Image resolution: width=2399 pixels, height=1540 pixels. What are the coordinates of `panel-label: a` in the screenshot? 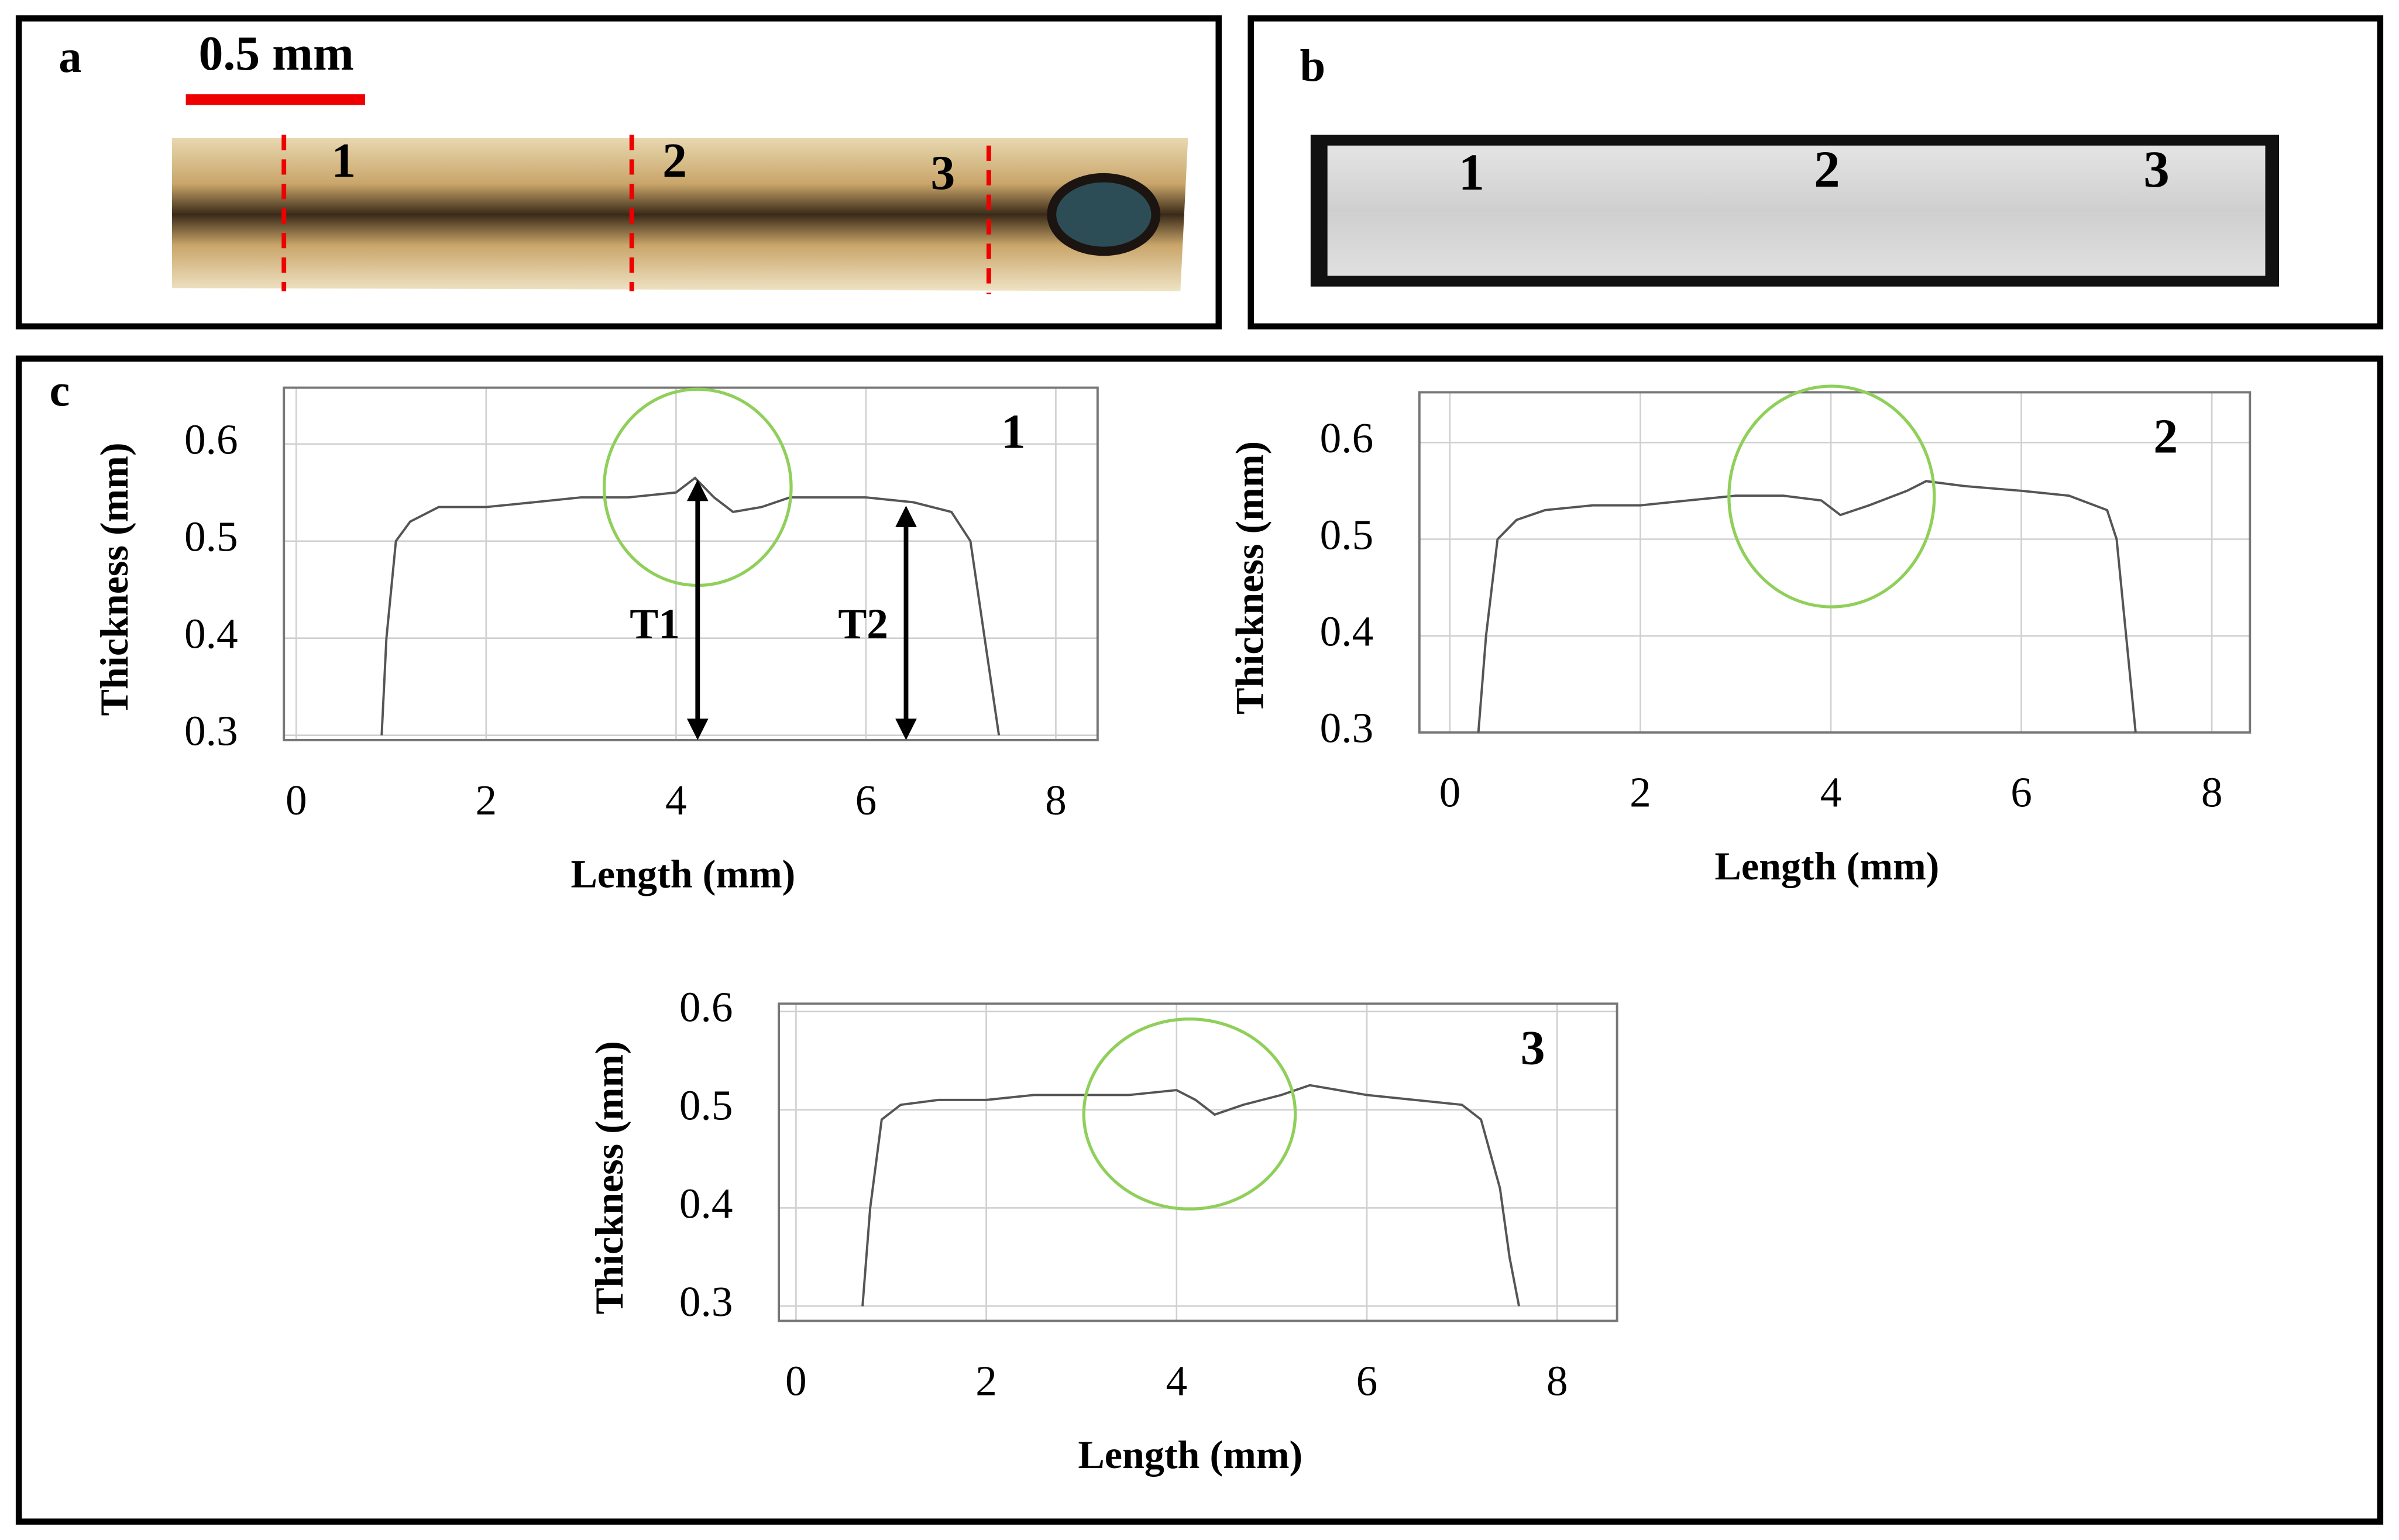 It's located at (70, 56).